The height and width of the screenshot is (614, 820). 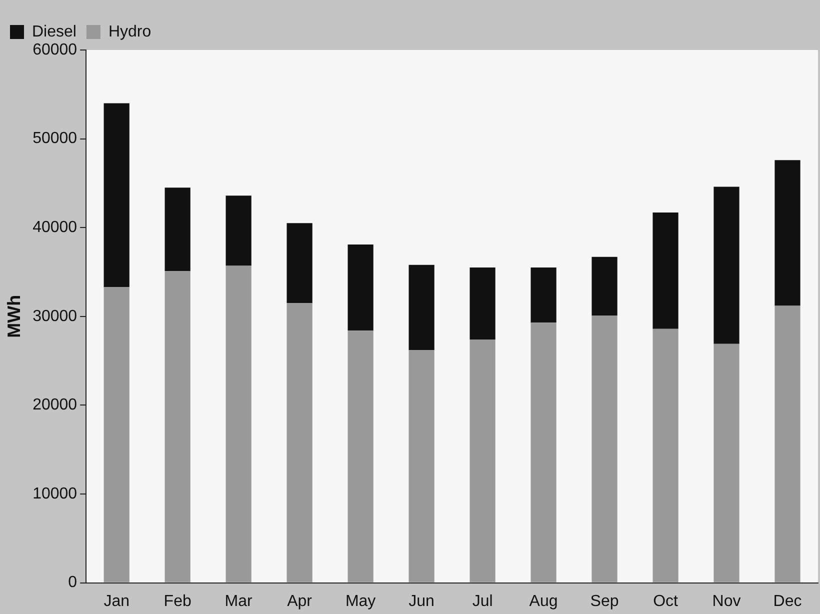 I want to click on y-tick-label: 20000, so click(x=55, y=405).